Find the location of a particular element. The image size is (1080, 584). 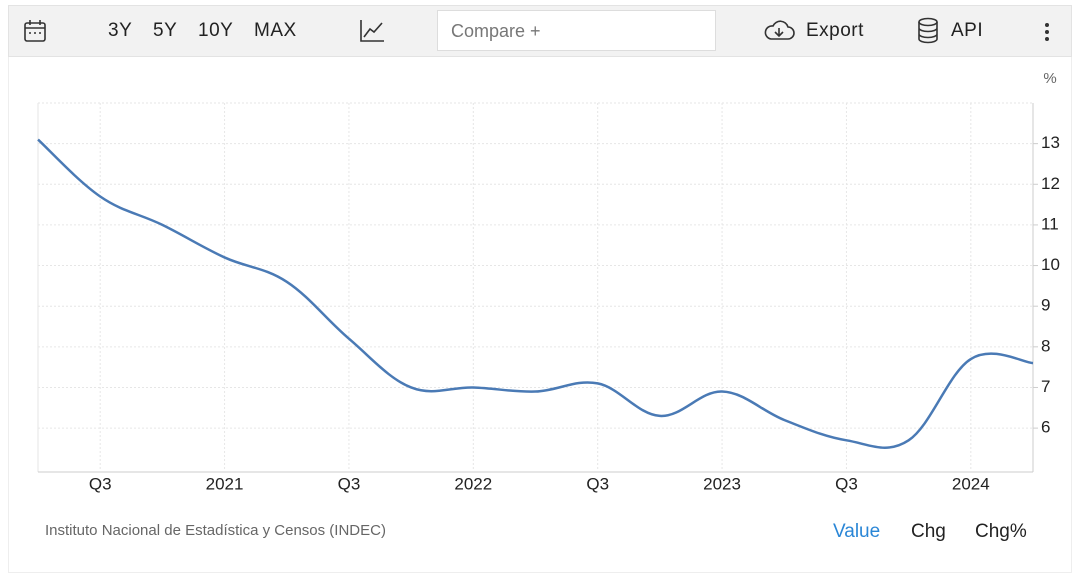

x-tick-label: 2023 is located at coordinates (722, 483).